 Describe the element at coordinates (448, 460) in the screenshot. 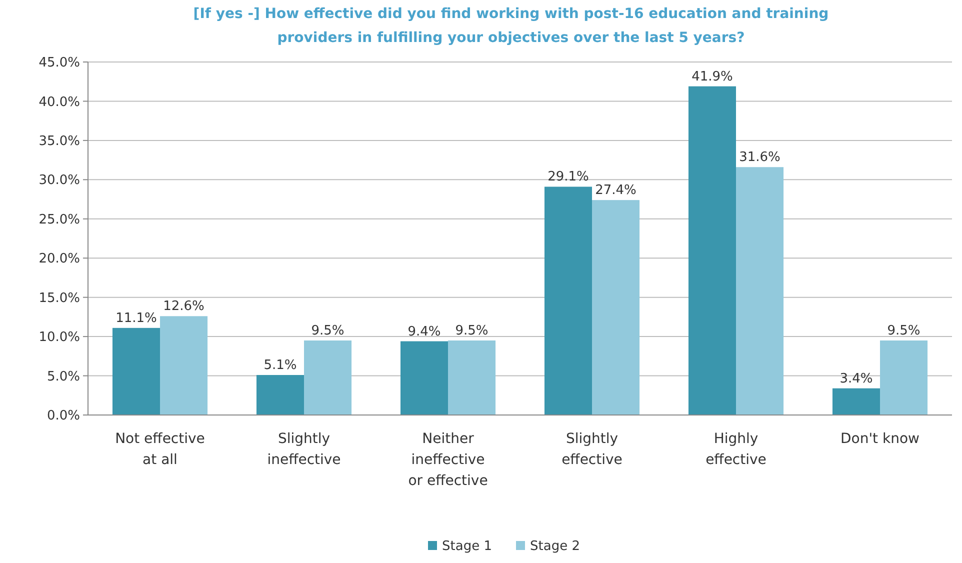

I see `x-tick-label: Neither ineffective or effective` at that location.